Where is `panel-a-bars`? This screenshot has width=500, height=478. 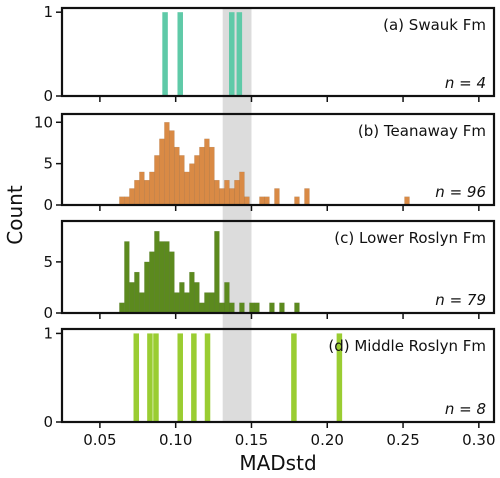 panel-a-bars is located at coordinates (202, 54).